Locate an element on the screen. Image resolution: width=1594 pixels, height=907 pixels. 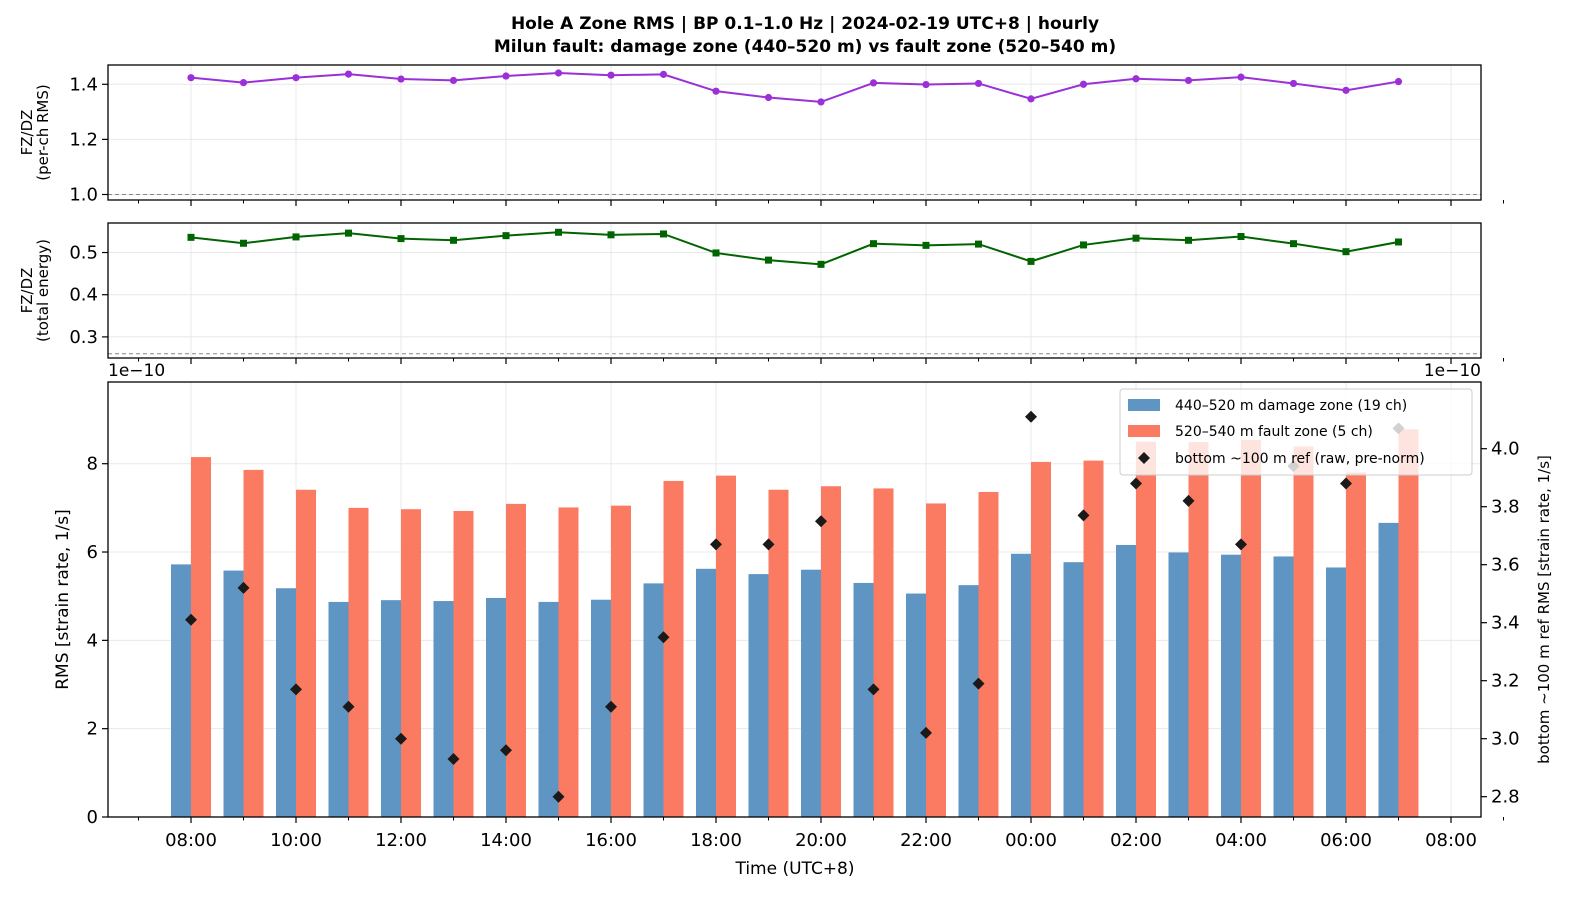
x-tick-label: 00:00 is located at coordinates (1031, 840).